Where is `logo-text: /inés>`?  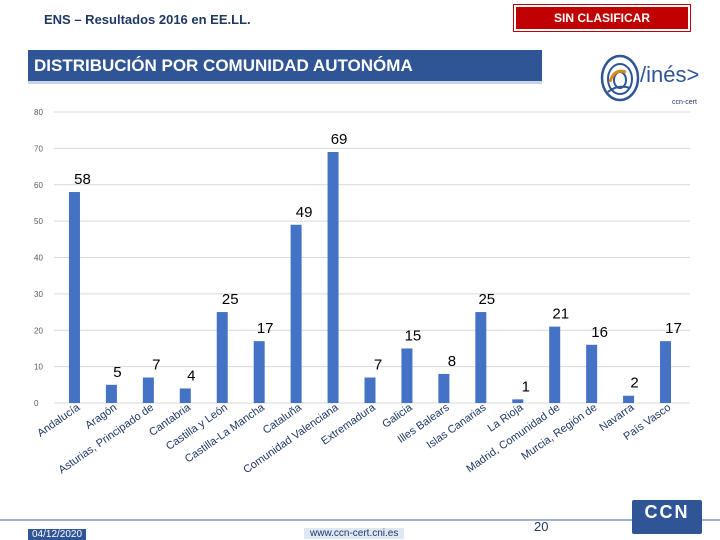
logo-text: /inés> is located at coordinates (670, 74).